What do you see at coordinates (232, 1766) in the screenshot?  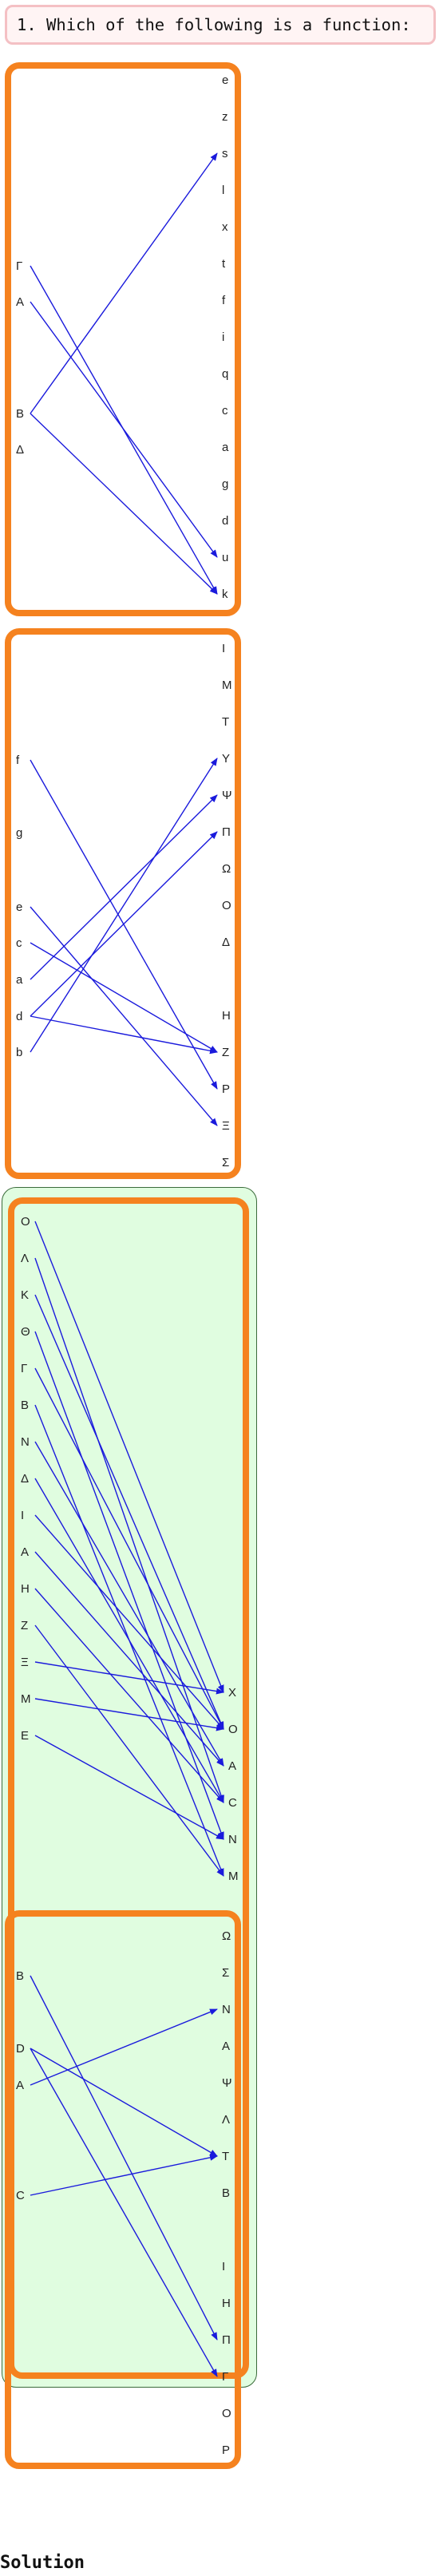 I see `option-3-codomain-label: A` at bounding box center [232, 1766].